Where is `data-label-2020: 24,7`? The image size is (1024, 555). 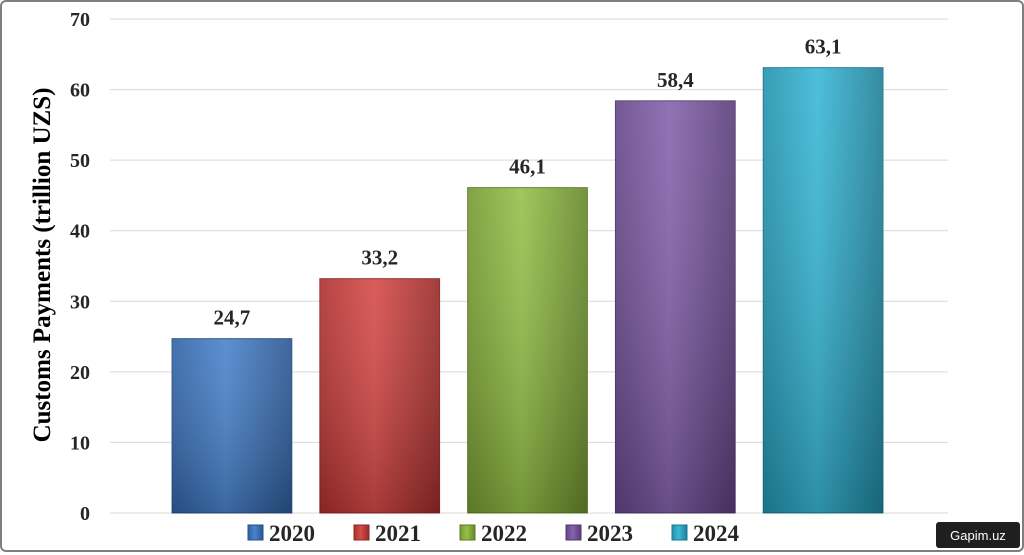
data-label-2020: 24,7 is located at coordinates (232, 318).